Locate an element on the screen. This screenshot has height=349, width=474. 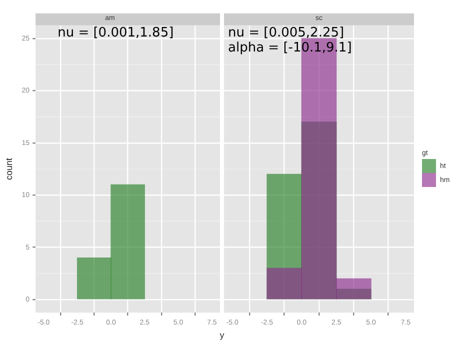
annotation: nu = [0.005,2.25] is located at coordinates (286, 32).